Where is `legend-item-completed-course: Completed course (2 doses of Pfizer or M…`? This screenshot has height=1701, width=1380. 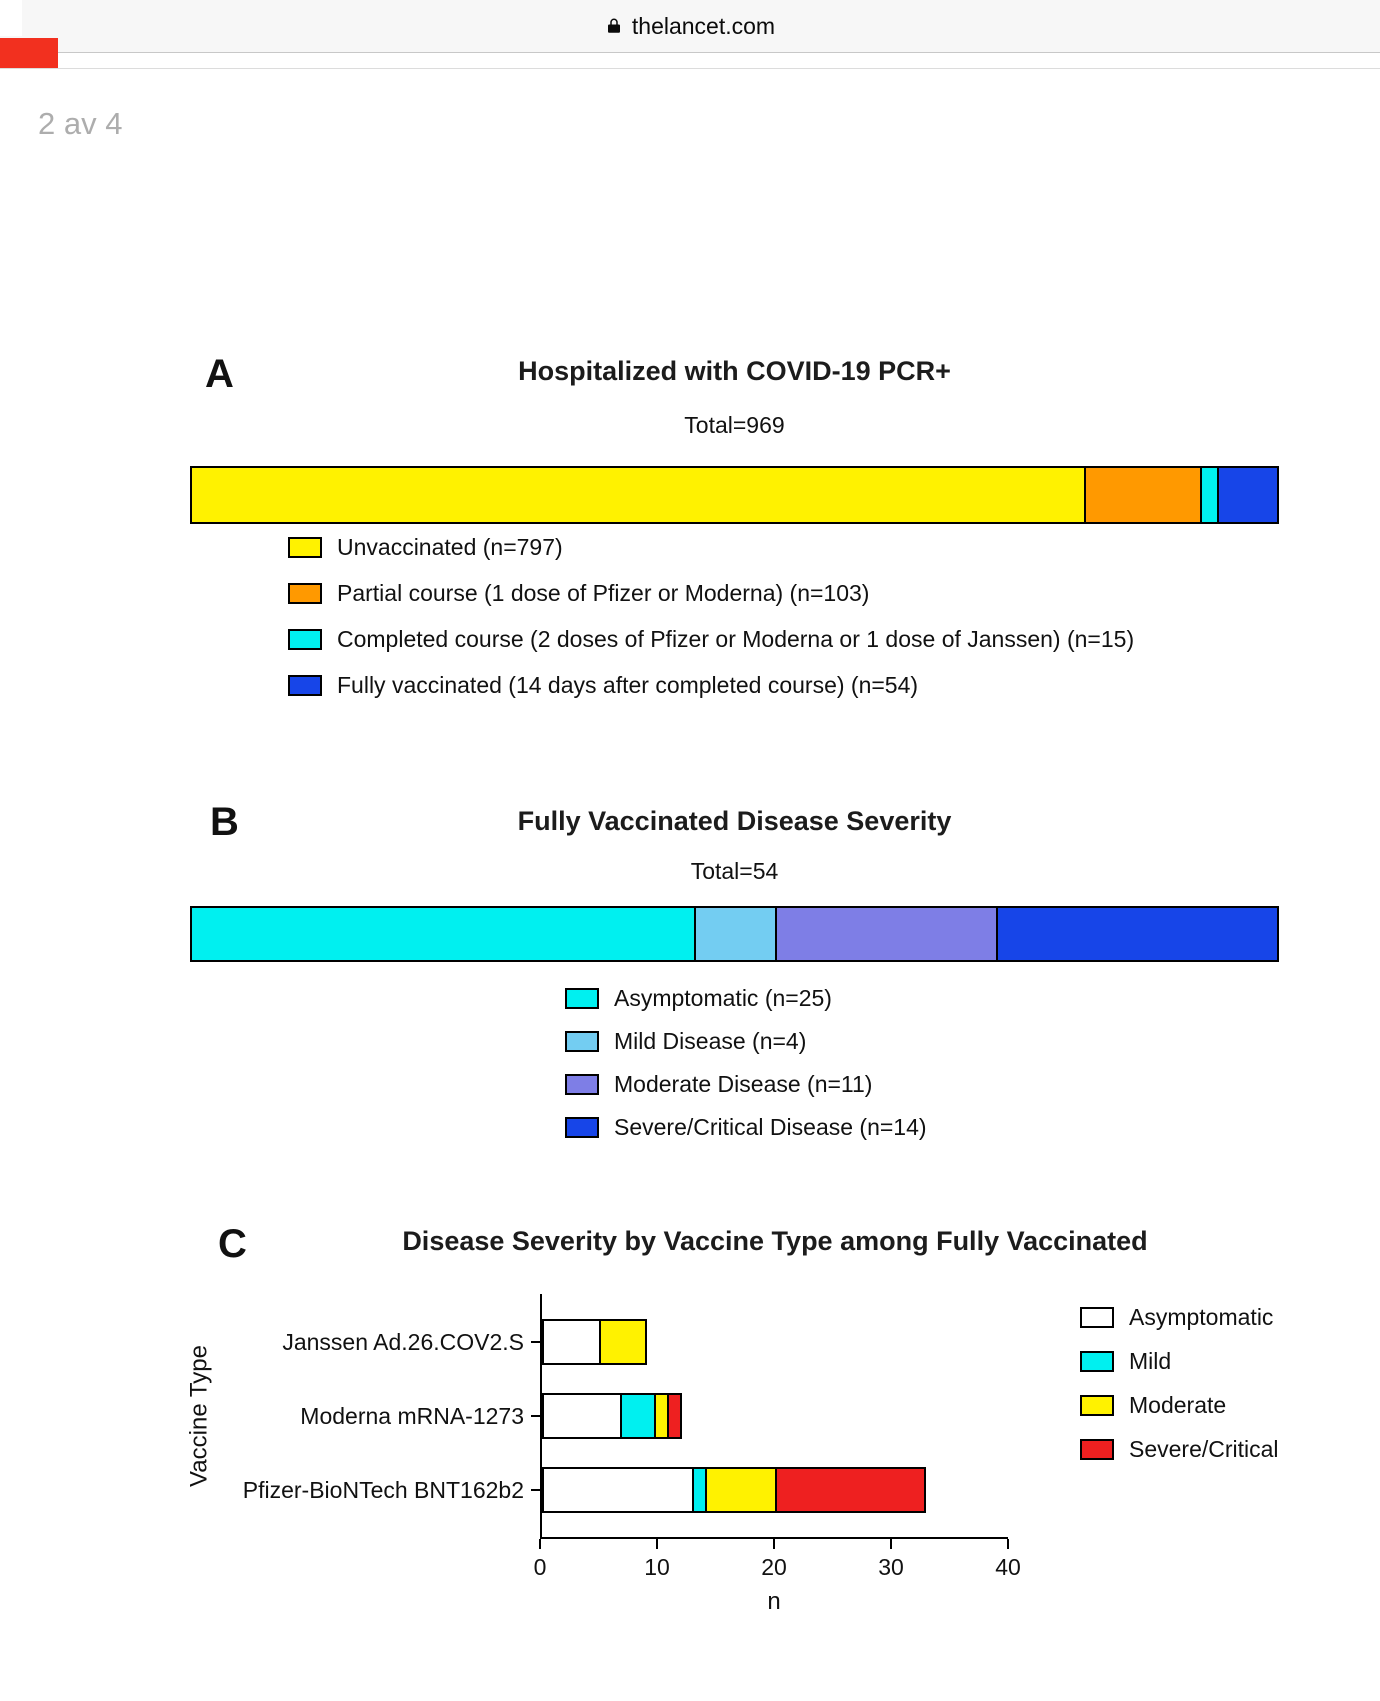
legend-item-completed-course: Completed course (2 doses of Pfizer or M… is located at coordinates (711, 639).